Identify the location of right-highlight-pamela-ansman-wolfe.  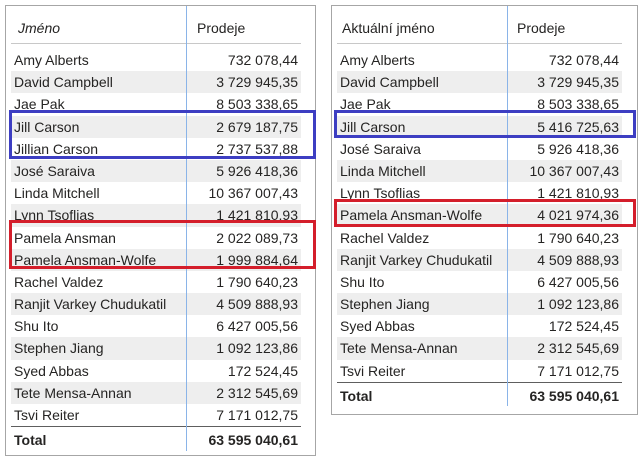
(485, 213).